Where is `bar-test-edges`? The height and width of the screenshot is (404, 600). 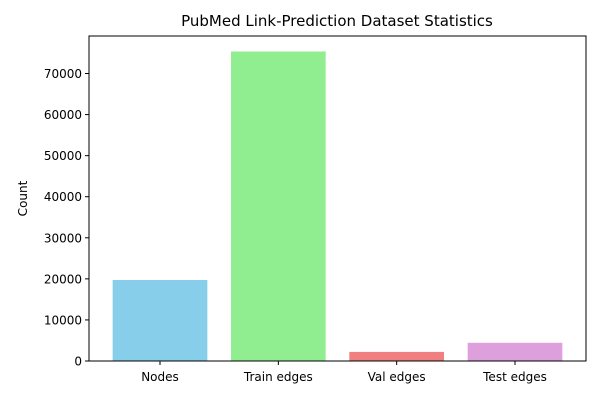
bar-test-edges is located at coordinates (515, 351).